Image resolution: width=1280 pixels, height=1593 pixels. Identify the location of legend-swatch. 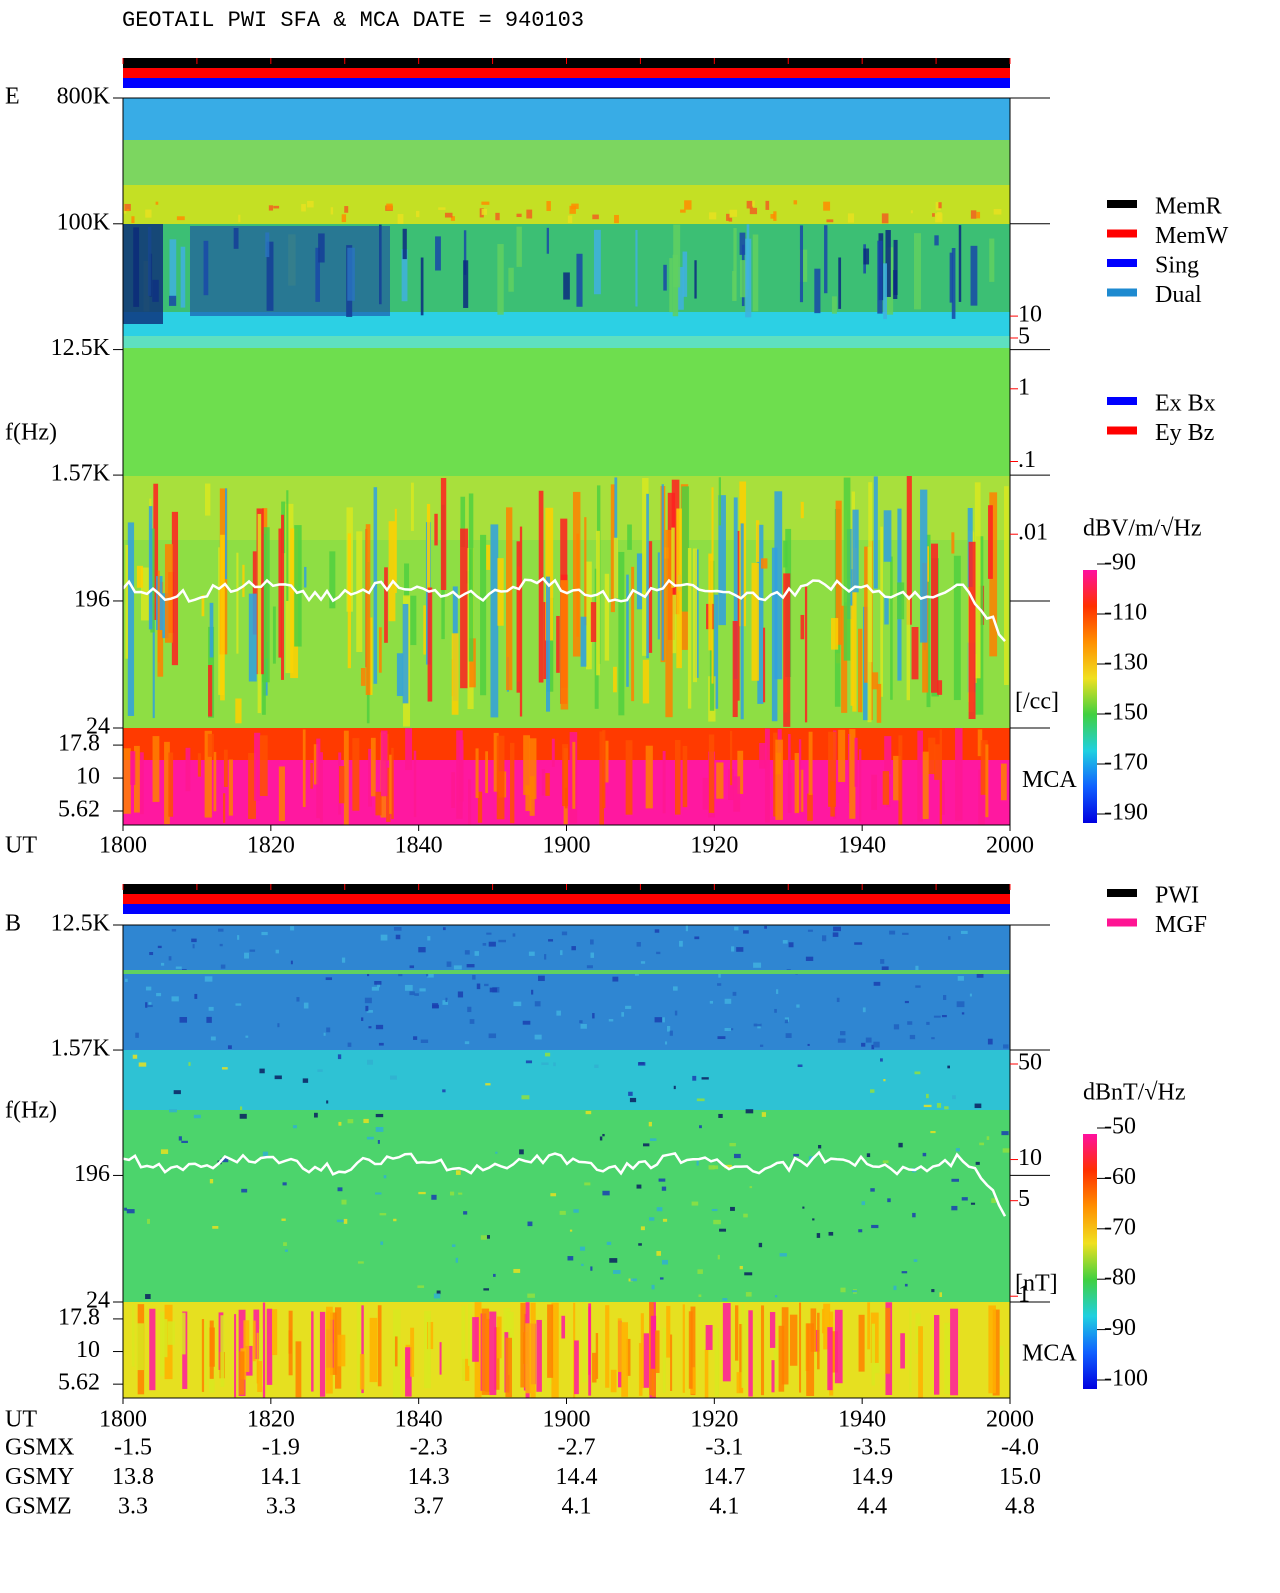
(1122, 430).